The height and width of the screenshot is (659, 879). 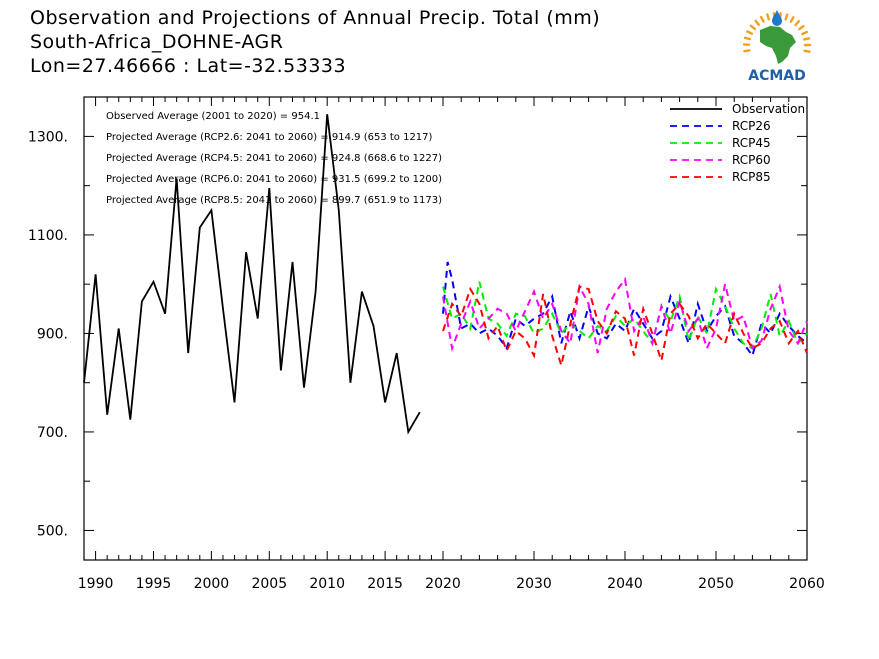 What do you see at coordinates (751, 160) in the screenshot?
I see `legend-label: RCP60` at bounding box center [751, 160].